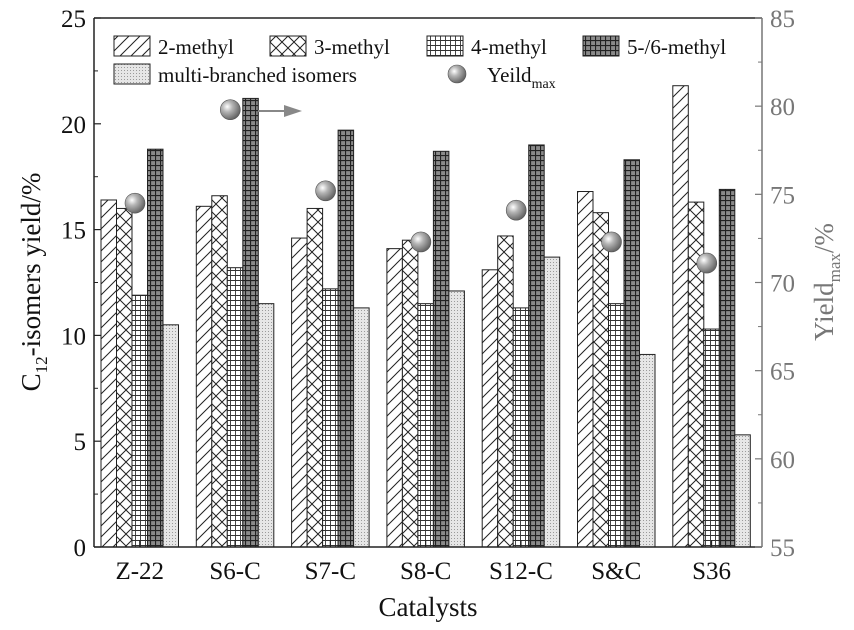 Image resolution: width=854 pixels, height=630 pixels. Describe the element at coordinates (505, 391) in the screenshot. I see `bar-3-methyl-s12-c` at that location.